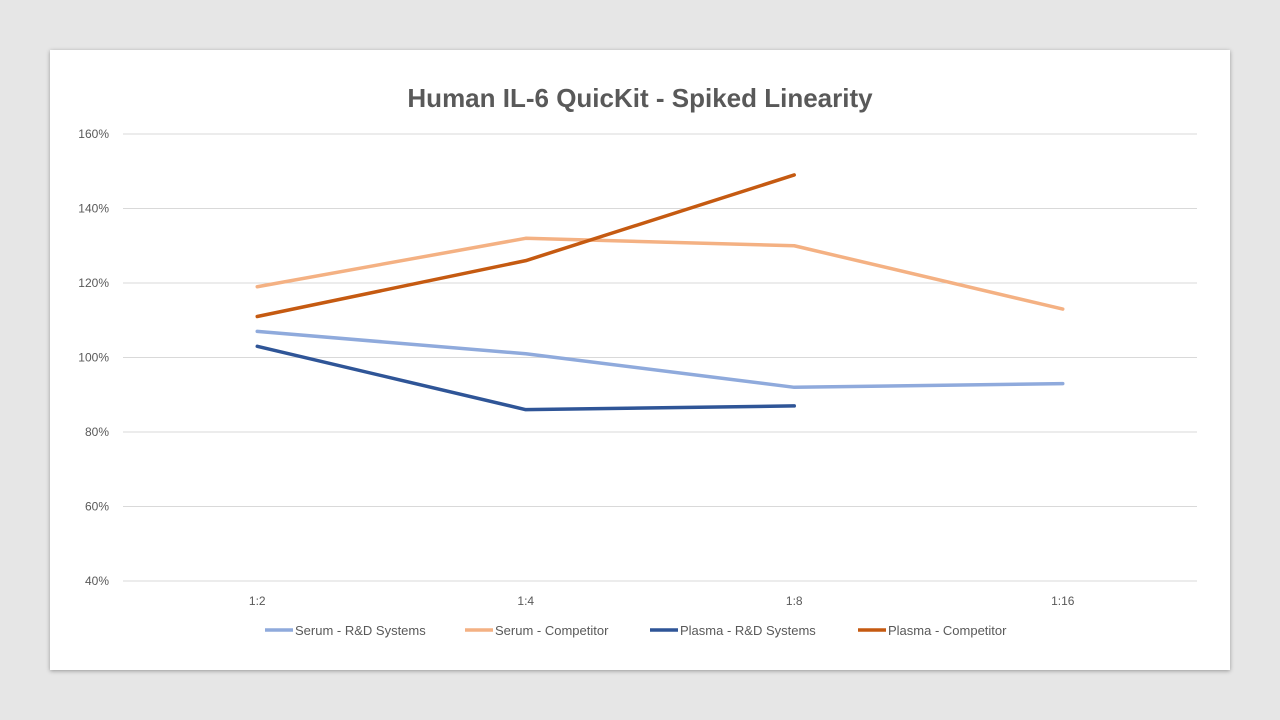 Image resolution: width=1280 pixels, height=720 pixels. What do you see at coordinates (1063, 601) in the screenshot?
I see `x-tick-label: 1:16` at bounding box center [1063, 601].